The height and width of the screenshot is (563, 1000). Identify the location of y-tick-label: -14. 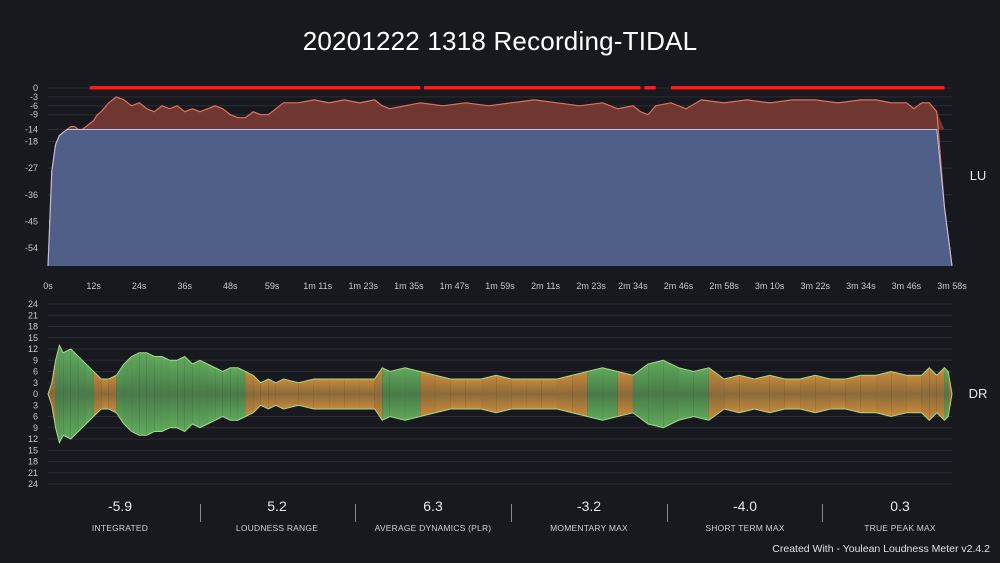
(31, 130).